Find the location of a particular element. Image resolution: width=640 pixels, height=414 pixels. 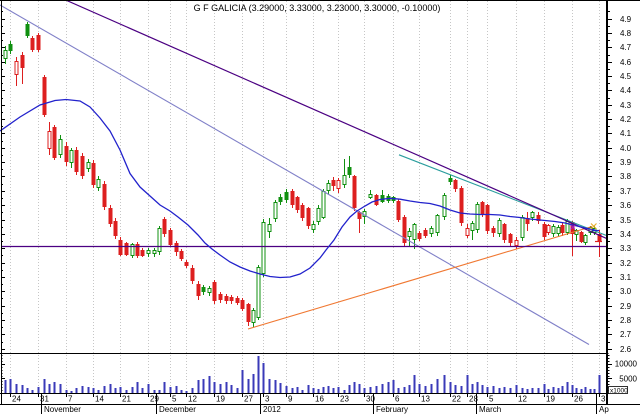

svg-text: 7 is located at coordinates (70, 399).